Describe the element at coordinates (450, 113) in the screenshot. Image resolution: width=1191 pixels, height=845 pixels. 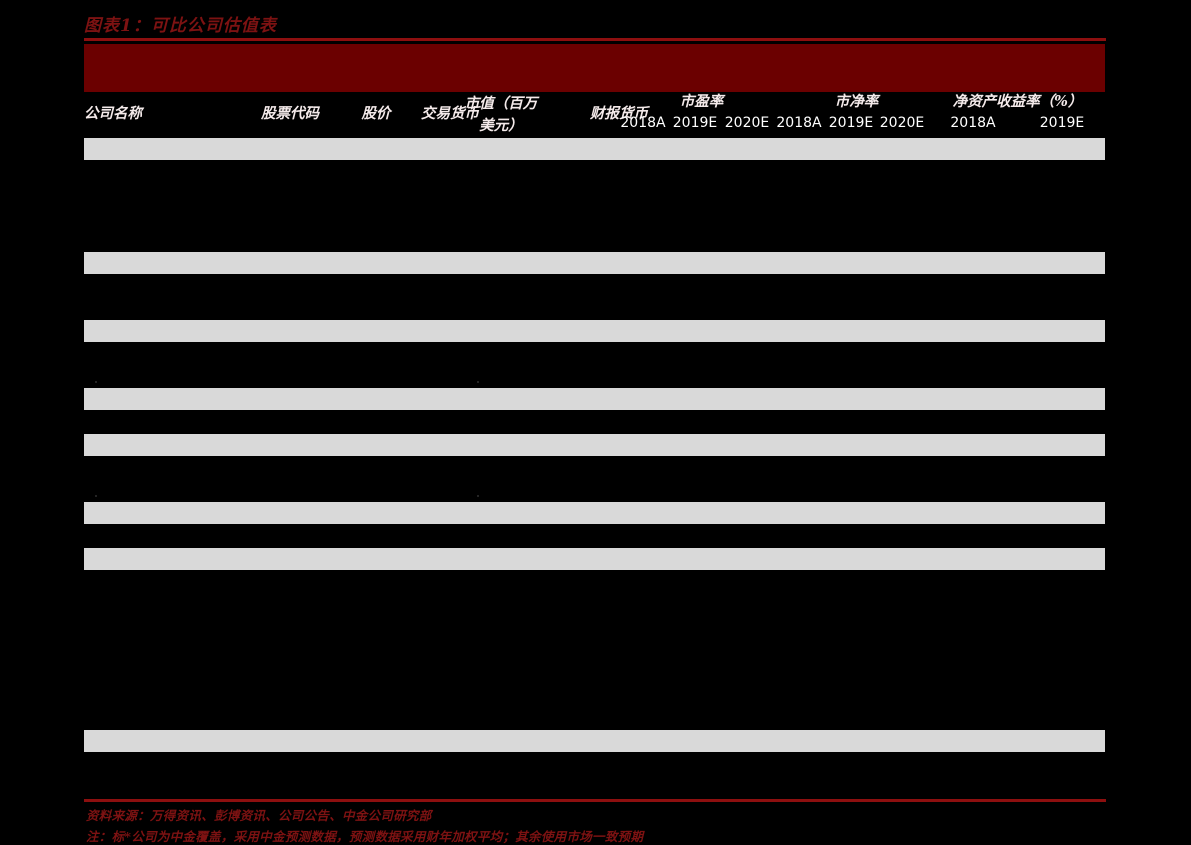
I see `column-header-trading-currency: 交易货币` at that location.